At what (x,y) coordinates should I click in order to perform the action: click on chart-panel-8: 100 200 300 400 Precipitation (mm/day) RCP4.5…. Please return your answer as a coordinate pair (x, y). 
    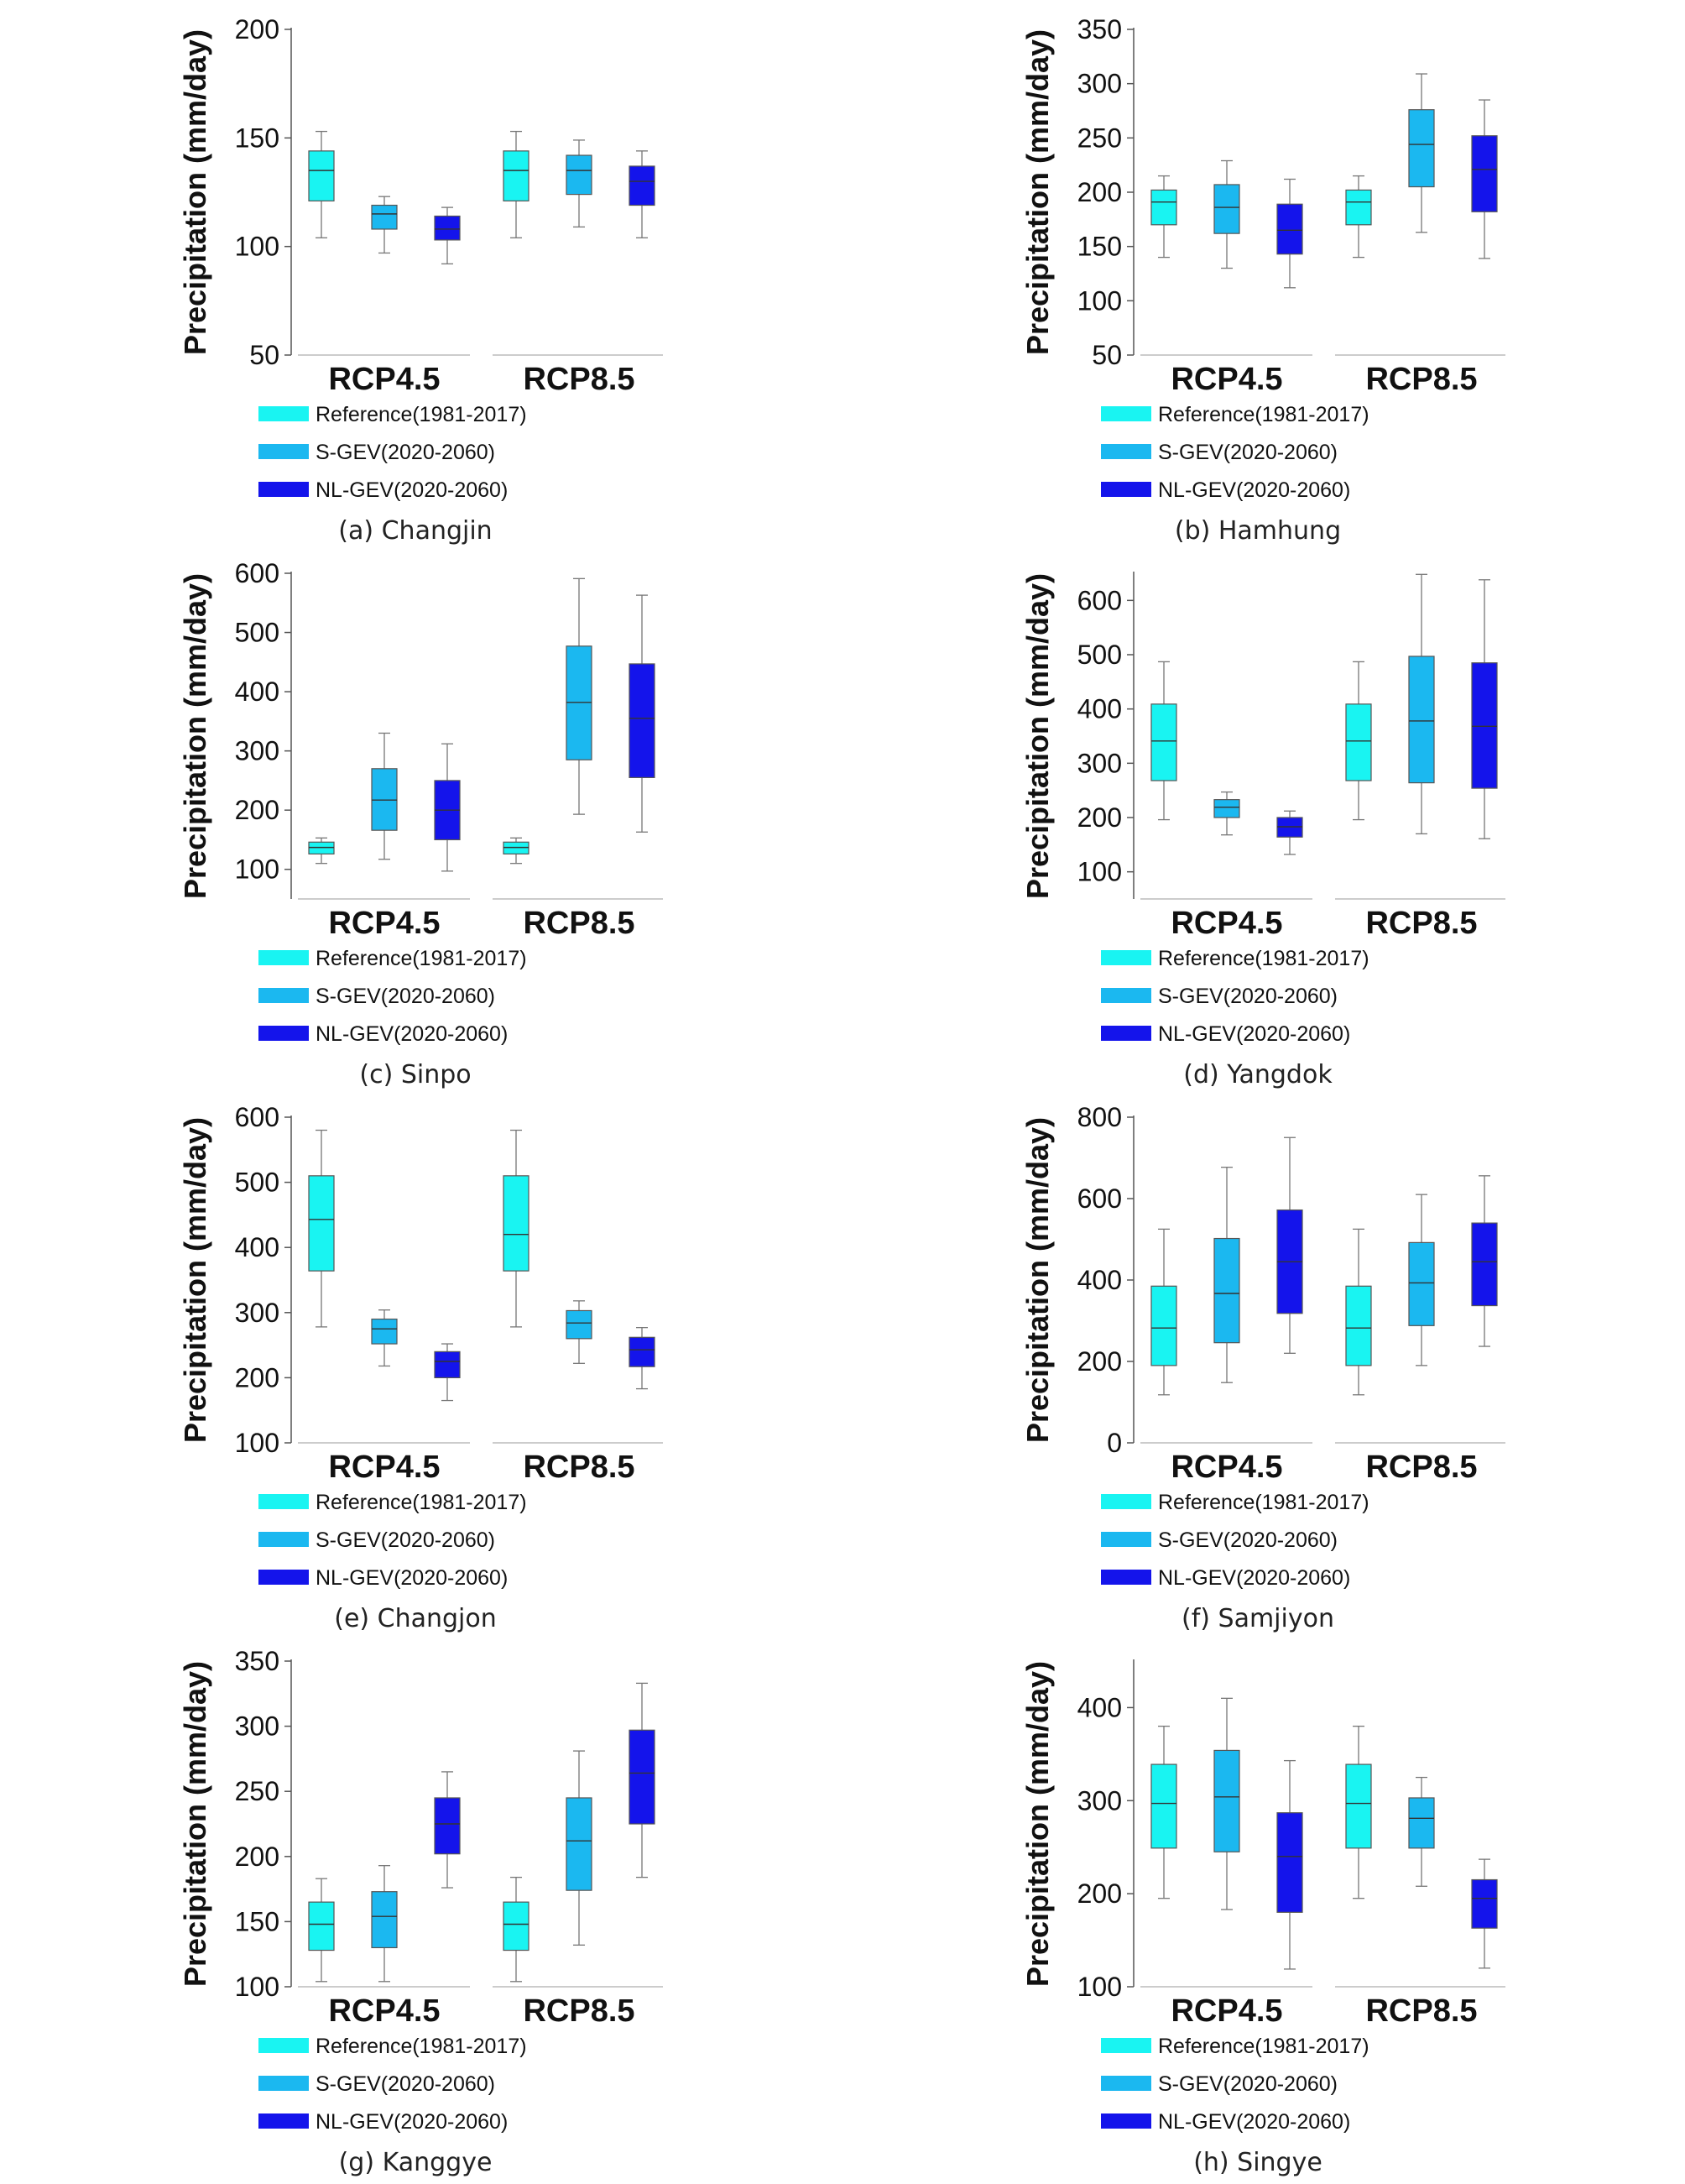
    Looking at the image, I should click on (1263, 1918).